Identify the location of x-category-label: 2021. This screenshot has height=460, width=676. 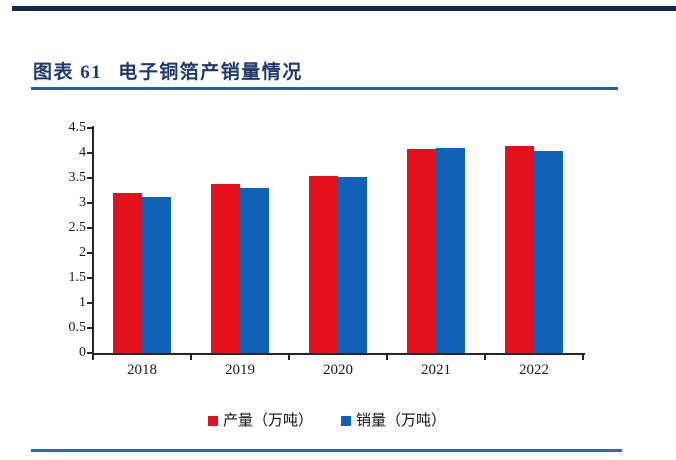
(436, 370).